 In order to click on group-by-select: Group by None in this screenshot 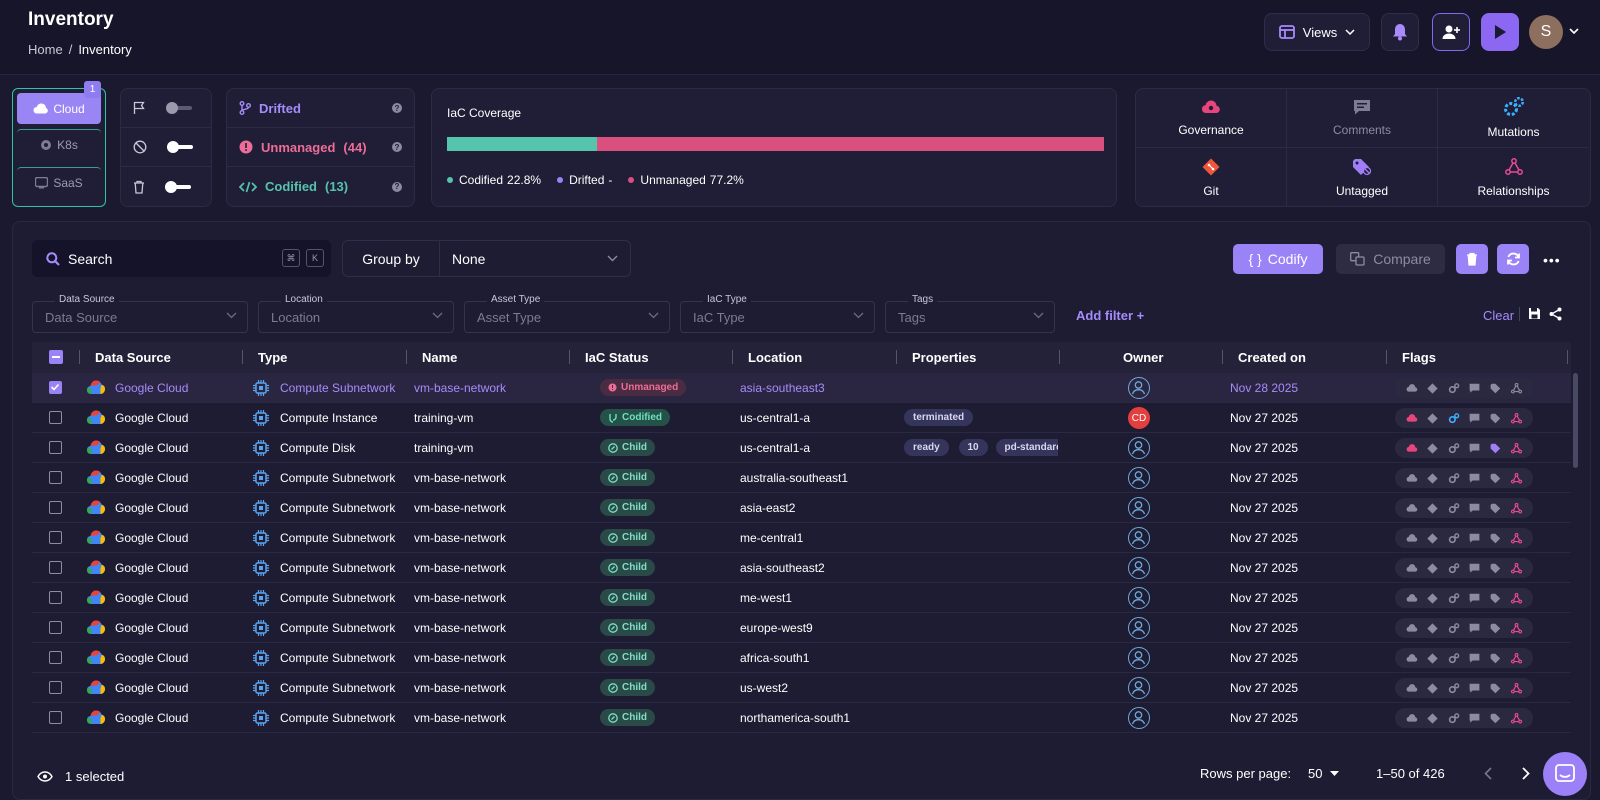, I will do `click(486, 258)`.